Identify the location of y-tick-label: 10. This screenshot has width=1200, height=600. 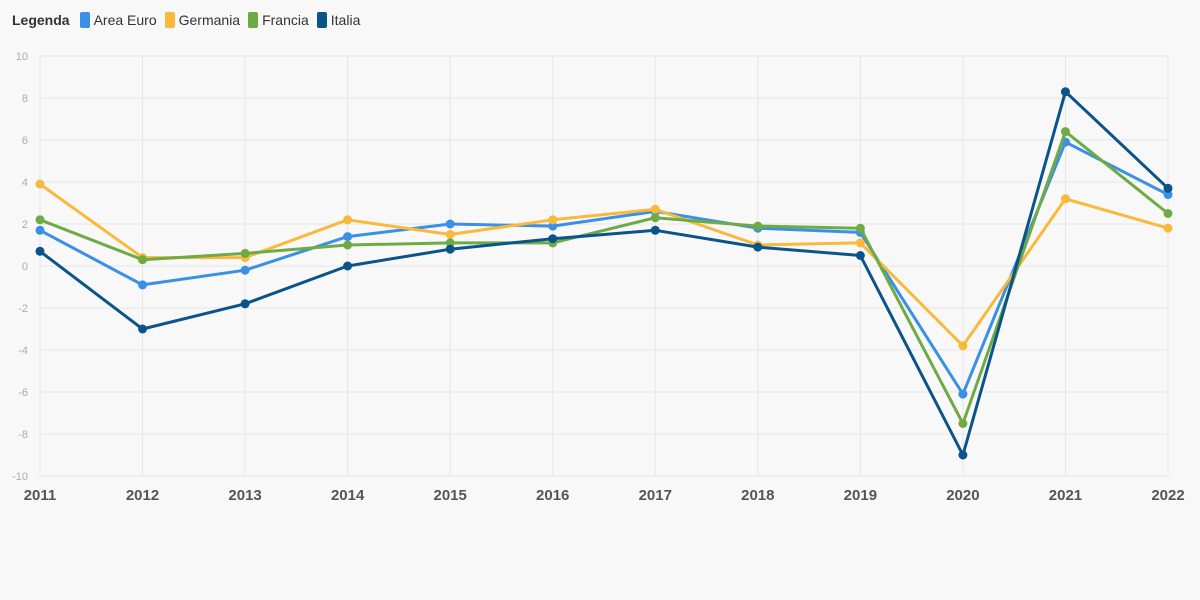
(22, 57).